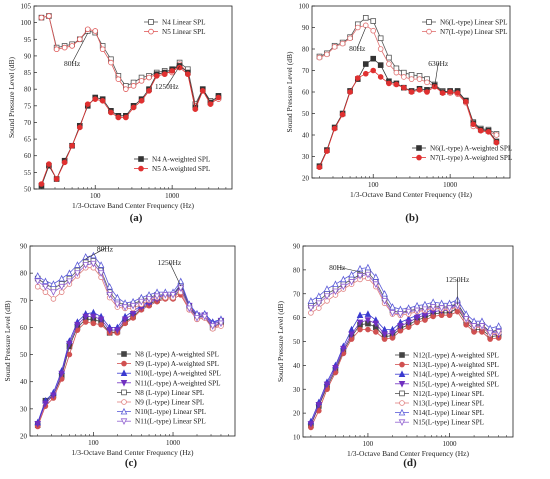 The image size is (550, 479). Describe the element at coordinates (306, 157) in the screenshot. I see `y-tick-label: 30` at that location.